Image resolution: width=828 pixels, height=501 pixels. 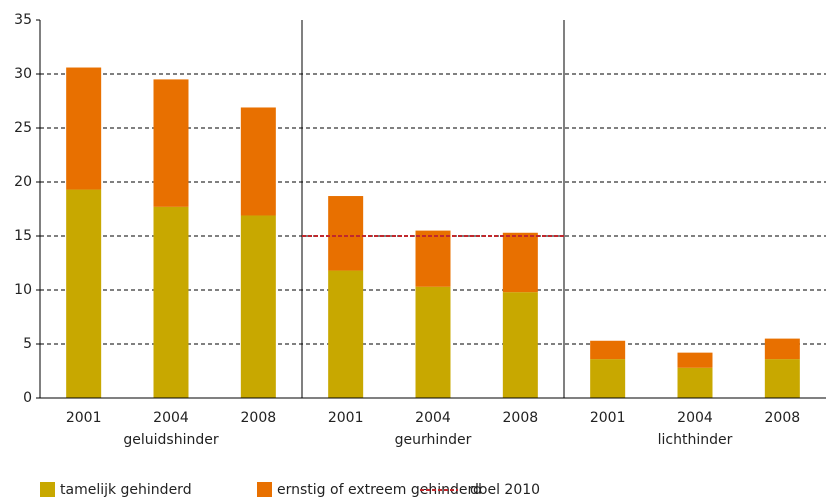 I want to click on group-label: geluidshinder, so click(x=170, y=440).